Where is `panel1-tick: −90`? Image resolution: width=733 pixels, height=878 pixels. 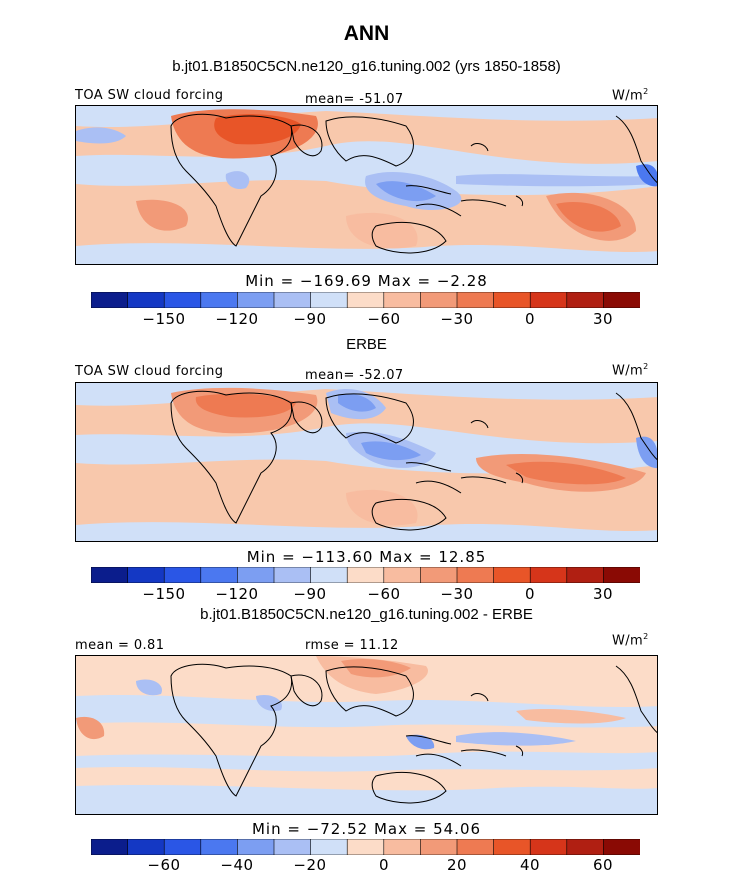
panel1-tick: −90 is located at coordinates (310, 319).